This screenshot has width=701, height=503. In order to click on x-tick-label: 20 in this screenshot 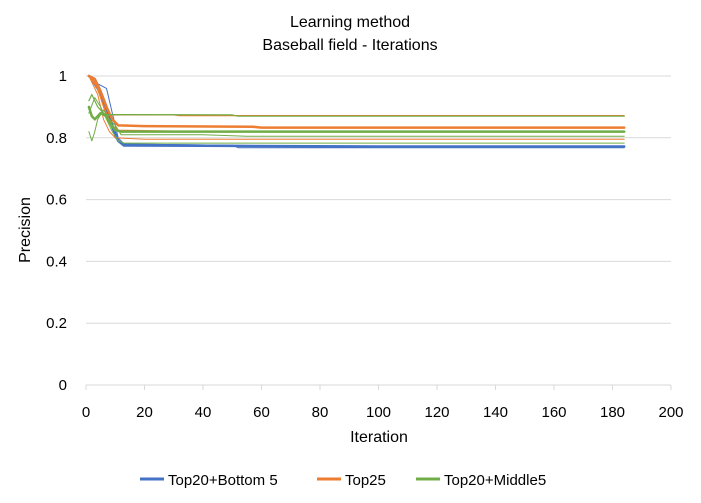, I will do `click(144, 412)`.